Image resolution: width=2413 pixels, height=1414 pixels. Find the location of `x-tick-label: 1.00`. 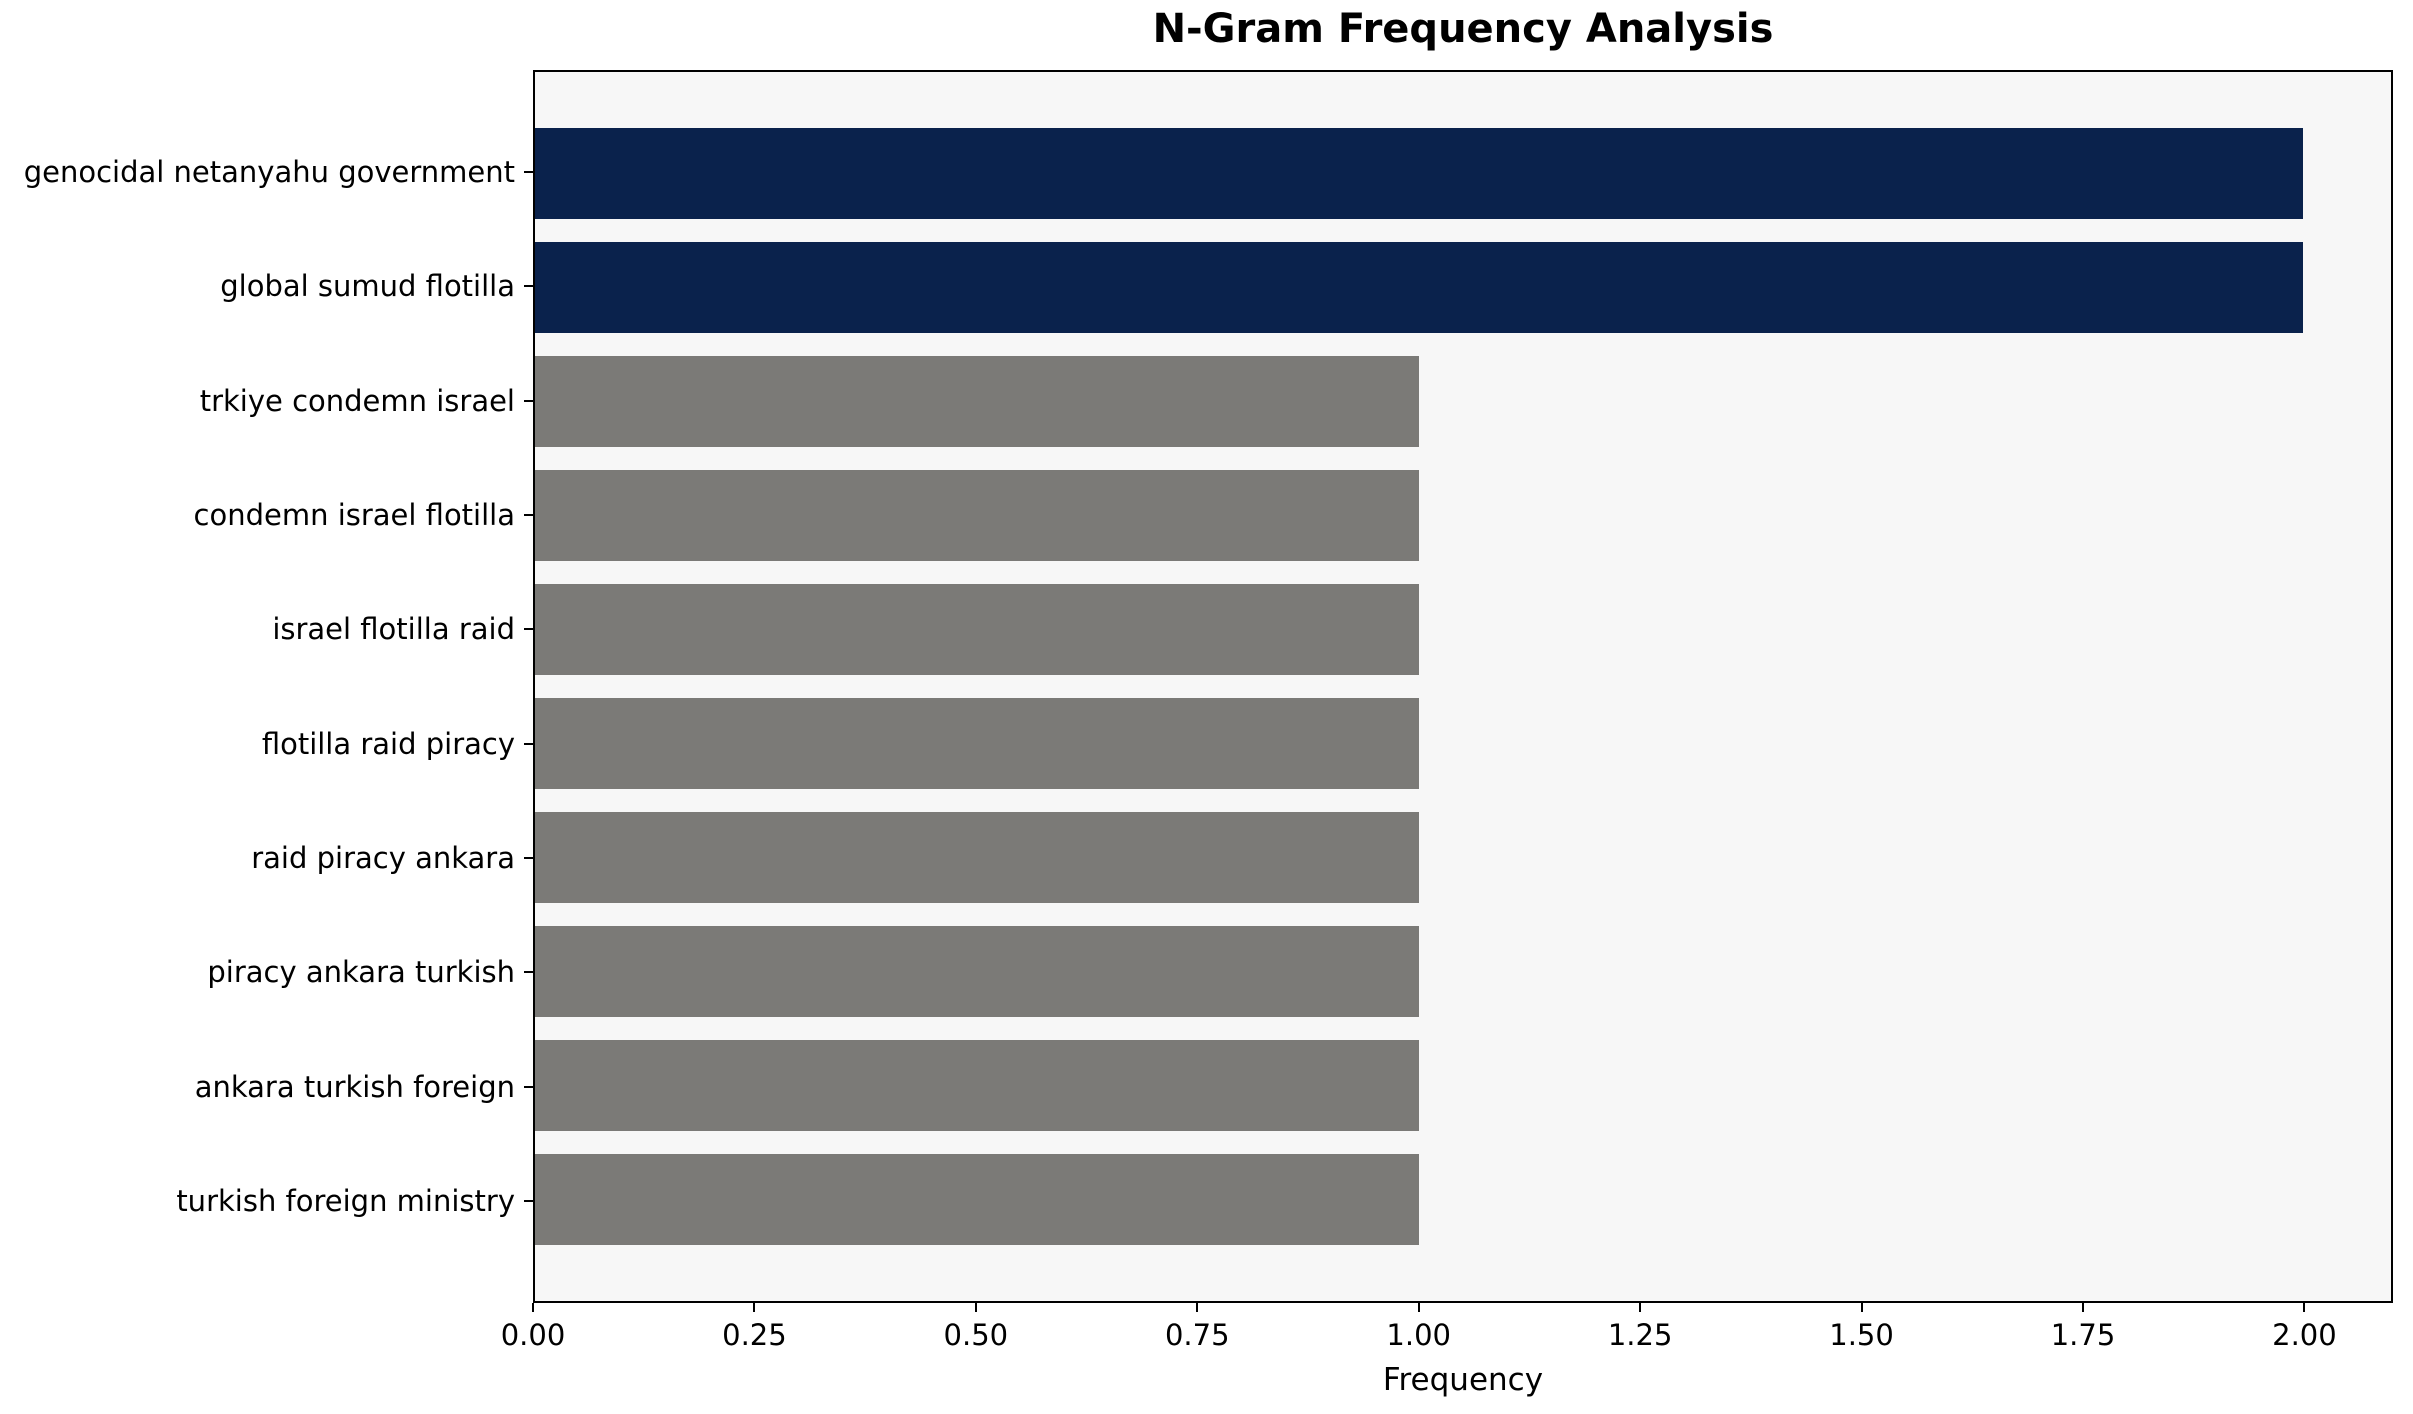

x-tick-label: 1.00 is located at coordinates (1418, 1335).